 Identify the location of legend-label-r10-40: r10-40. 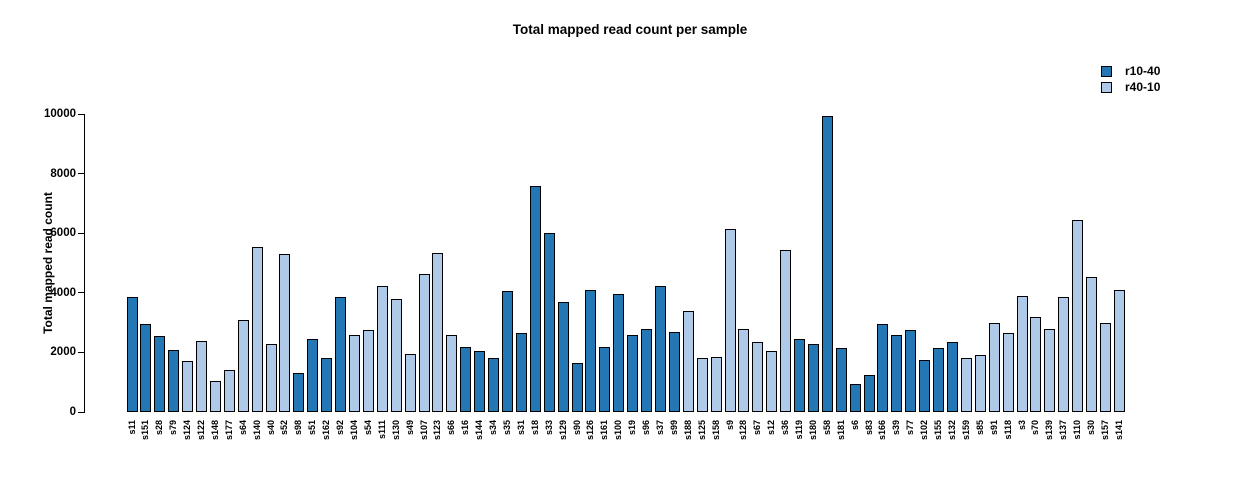
(1143, 71).